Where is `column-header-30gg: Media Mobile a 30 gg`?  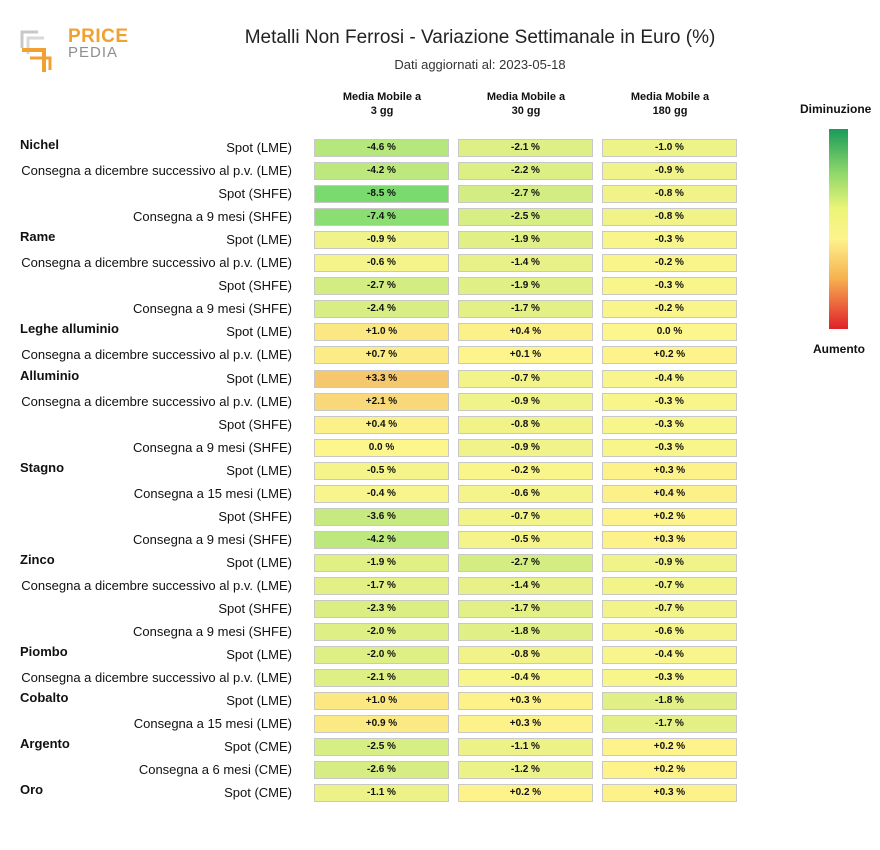 column-header-30gg: Media Mobile a 30 gg is located at coordinates (526, 104).